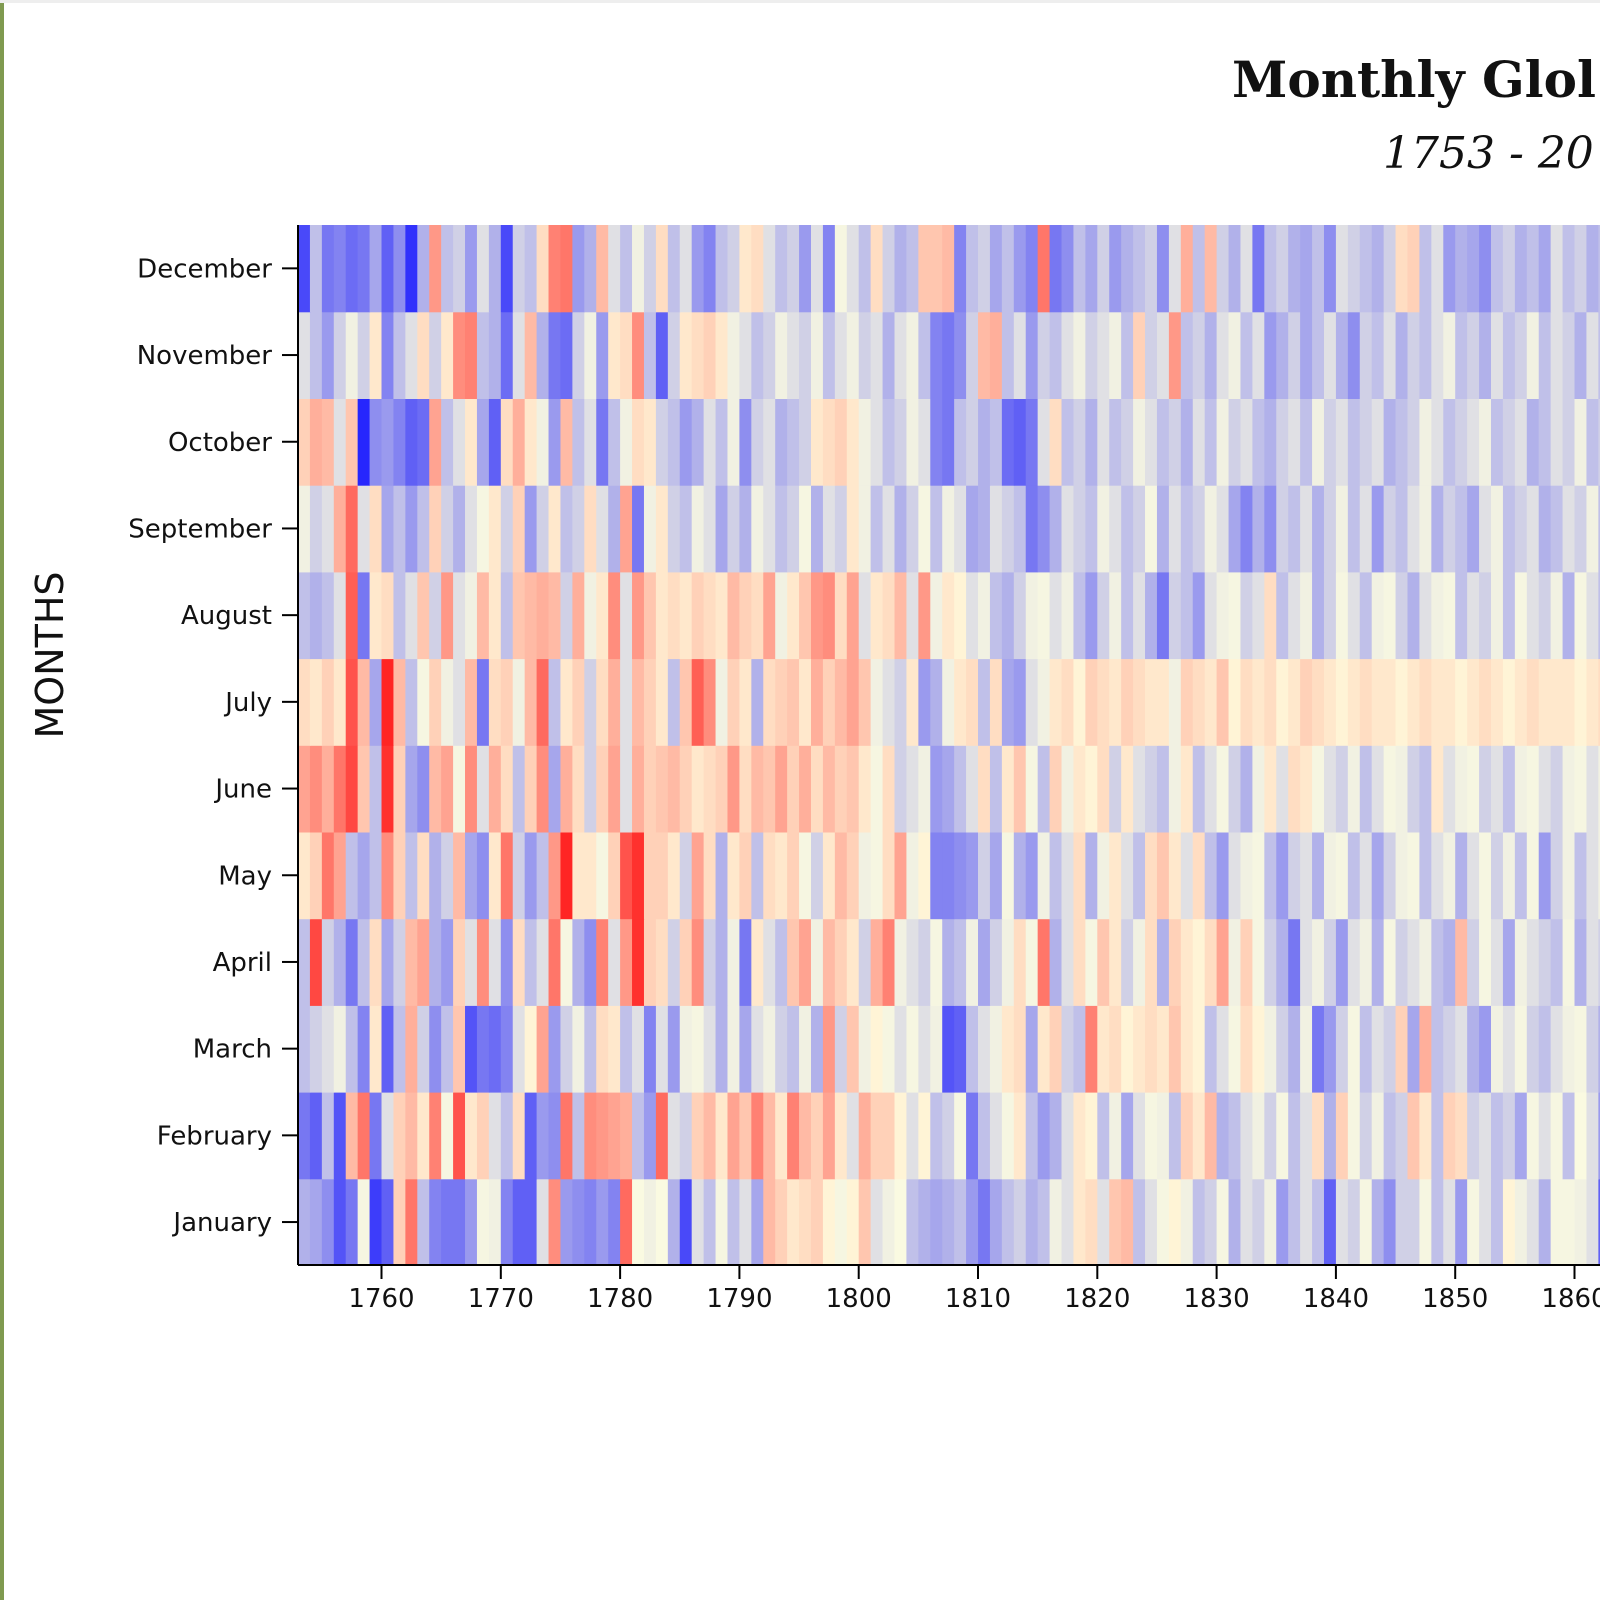  What do you see at coordinates (1414, 79) in the screenshot?
I see `chart-title: Monthly Glol` at bounding box center [1414, 79].